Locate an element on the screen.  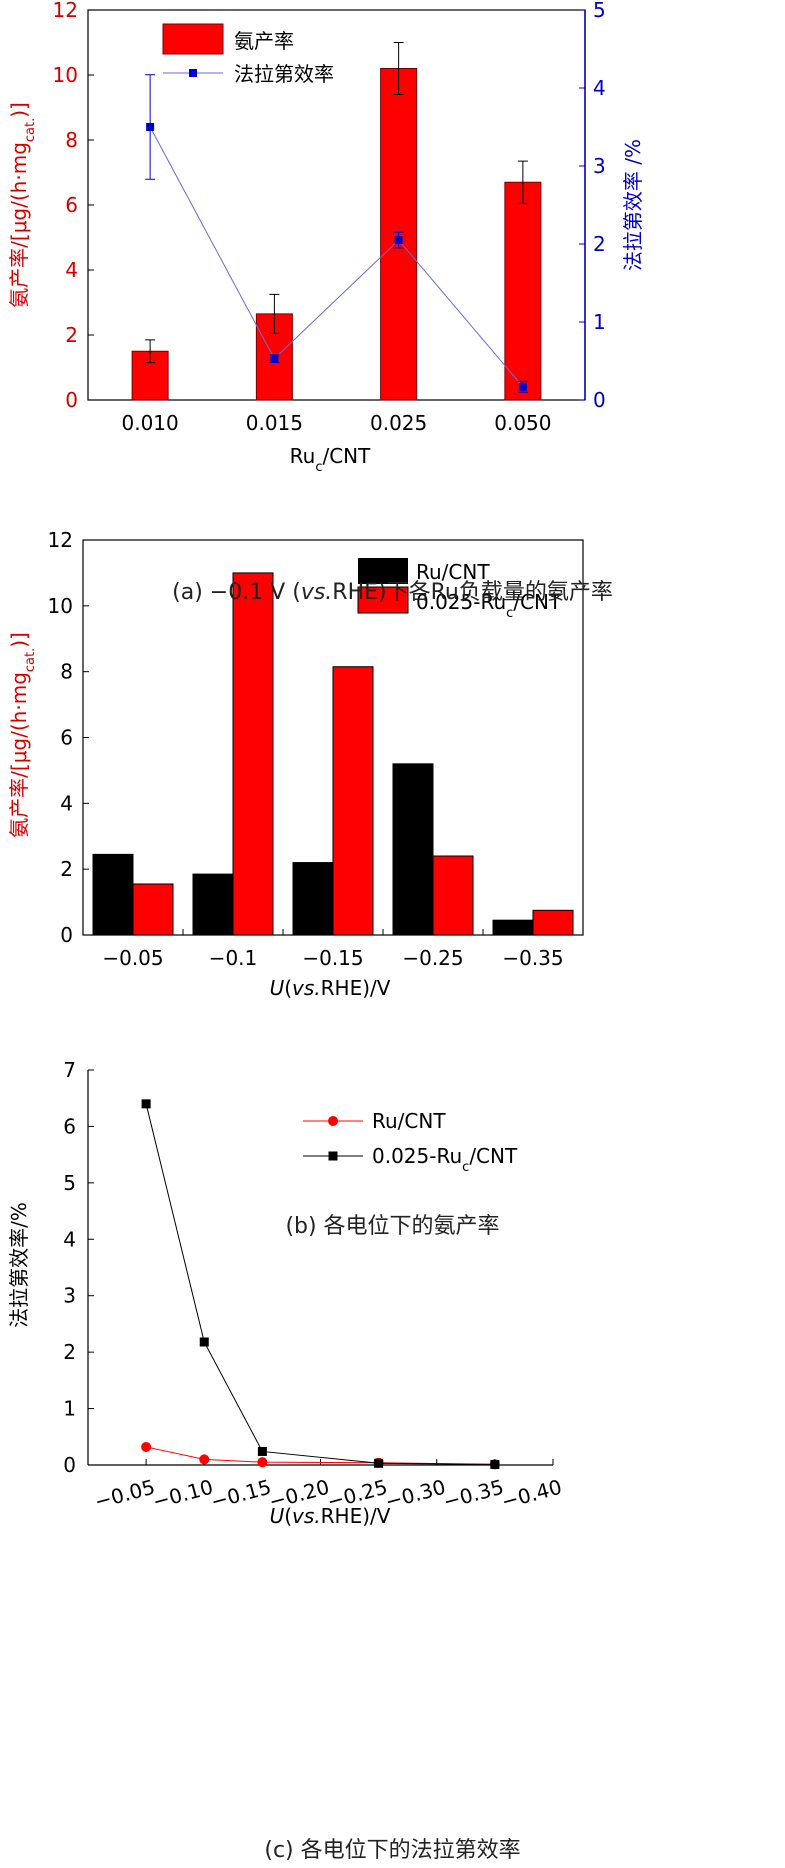
y2-tick-label-a: 0 is located at coordinates (599, 400).